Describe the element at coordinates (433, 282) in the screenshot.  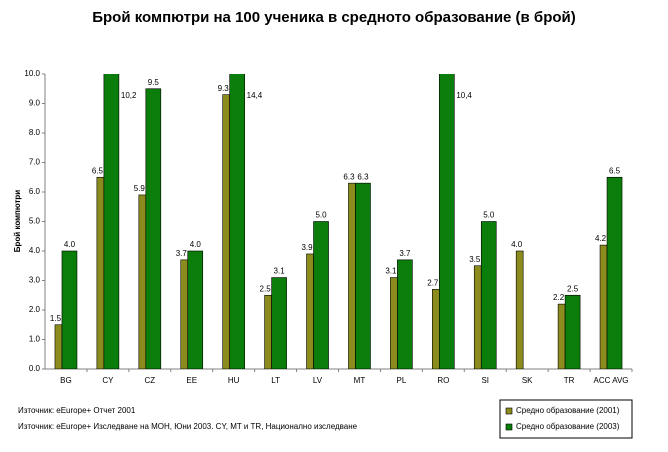
I see `data-label: 2.7` at that location.